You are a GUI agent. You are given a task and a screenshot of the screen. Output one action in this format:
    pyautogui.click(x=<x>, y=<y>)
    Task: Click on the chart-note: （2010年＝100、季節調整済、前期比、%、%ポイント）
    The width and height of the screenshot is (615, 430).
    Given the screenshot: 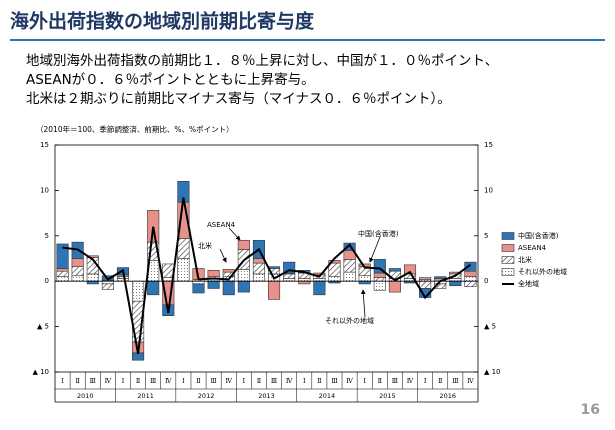 What is the action you would take?
    pyautogui.click(x=135, y=129)
    